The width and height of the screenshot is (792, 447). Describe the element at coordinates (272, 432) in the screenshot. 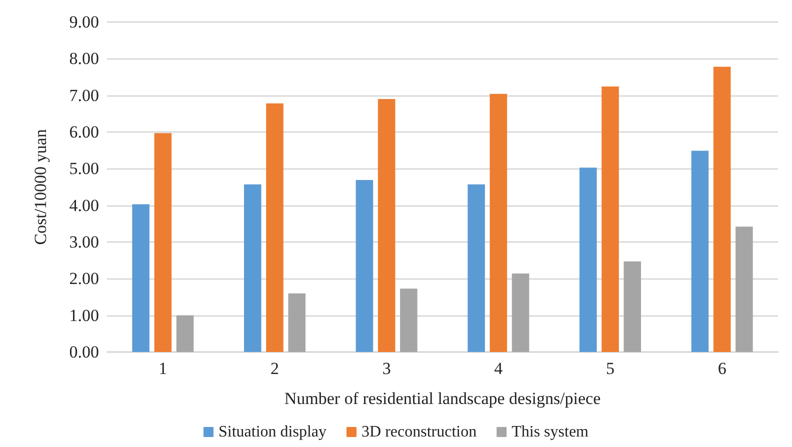

I see `legend-label: Situation display` at that location.